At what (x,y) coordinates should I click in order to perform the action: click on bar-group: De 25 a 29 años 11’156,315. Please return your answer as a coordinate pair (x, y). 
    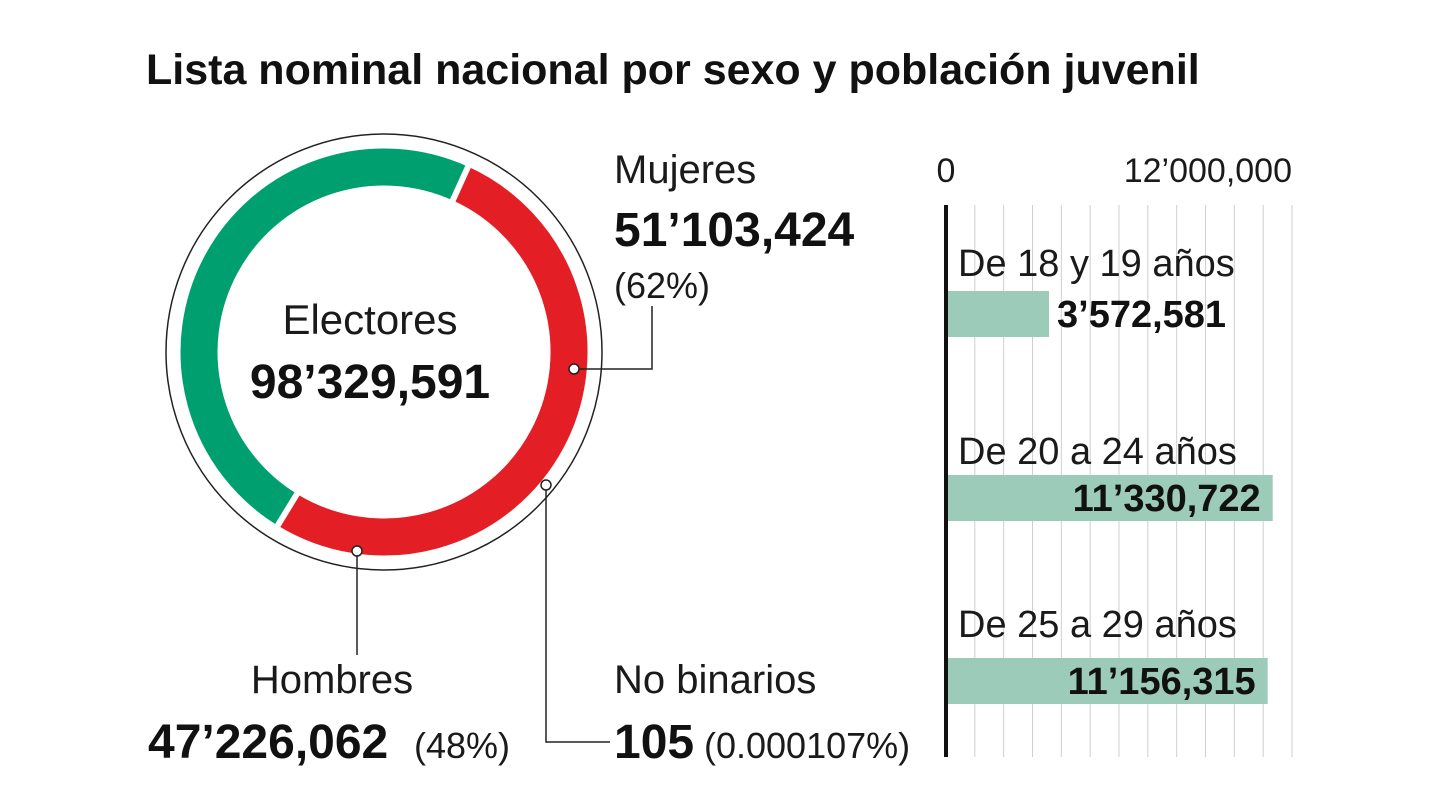
    Looking at the image, I should click on (1108, 654).